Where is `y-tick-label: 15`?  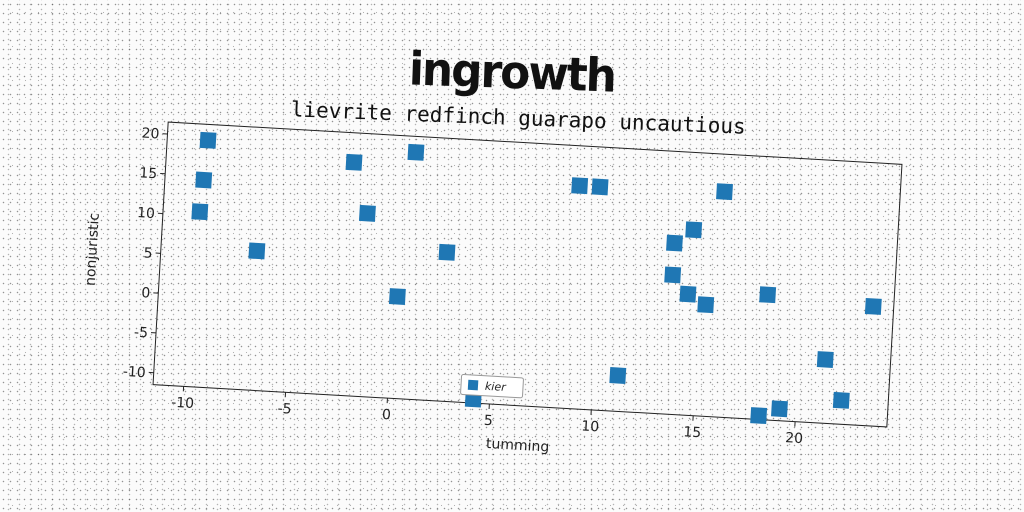
y-tick-label: 15 is located at coordinates (148, 173).